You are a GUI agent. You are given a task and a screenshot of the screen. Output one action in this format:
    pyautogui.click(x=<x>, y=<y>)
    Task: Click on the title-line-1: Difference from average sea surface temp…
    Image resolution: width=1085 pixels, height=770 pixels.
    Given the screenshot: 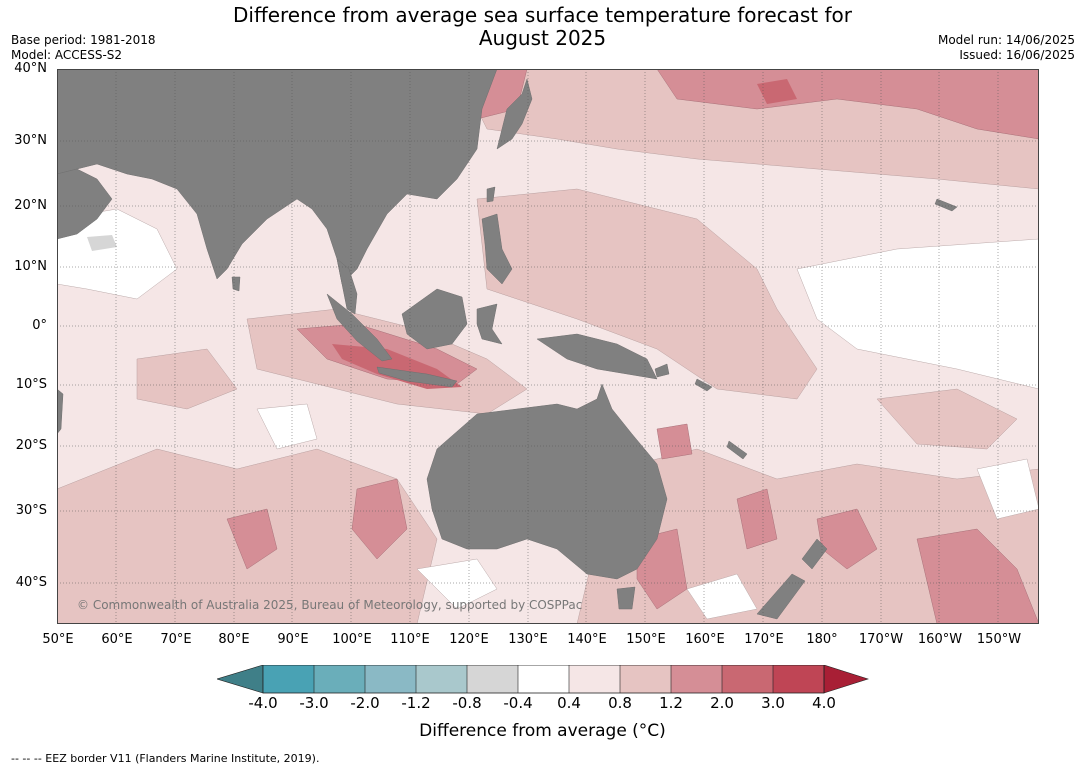 What is the action you would take?
    pyautogui.click(x=542, y=15)
    